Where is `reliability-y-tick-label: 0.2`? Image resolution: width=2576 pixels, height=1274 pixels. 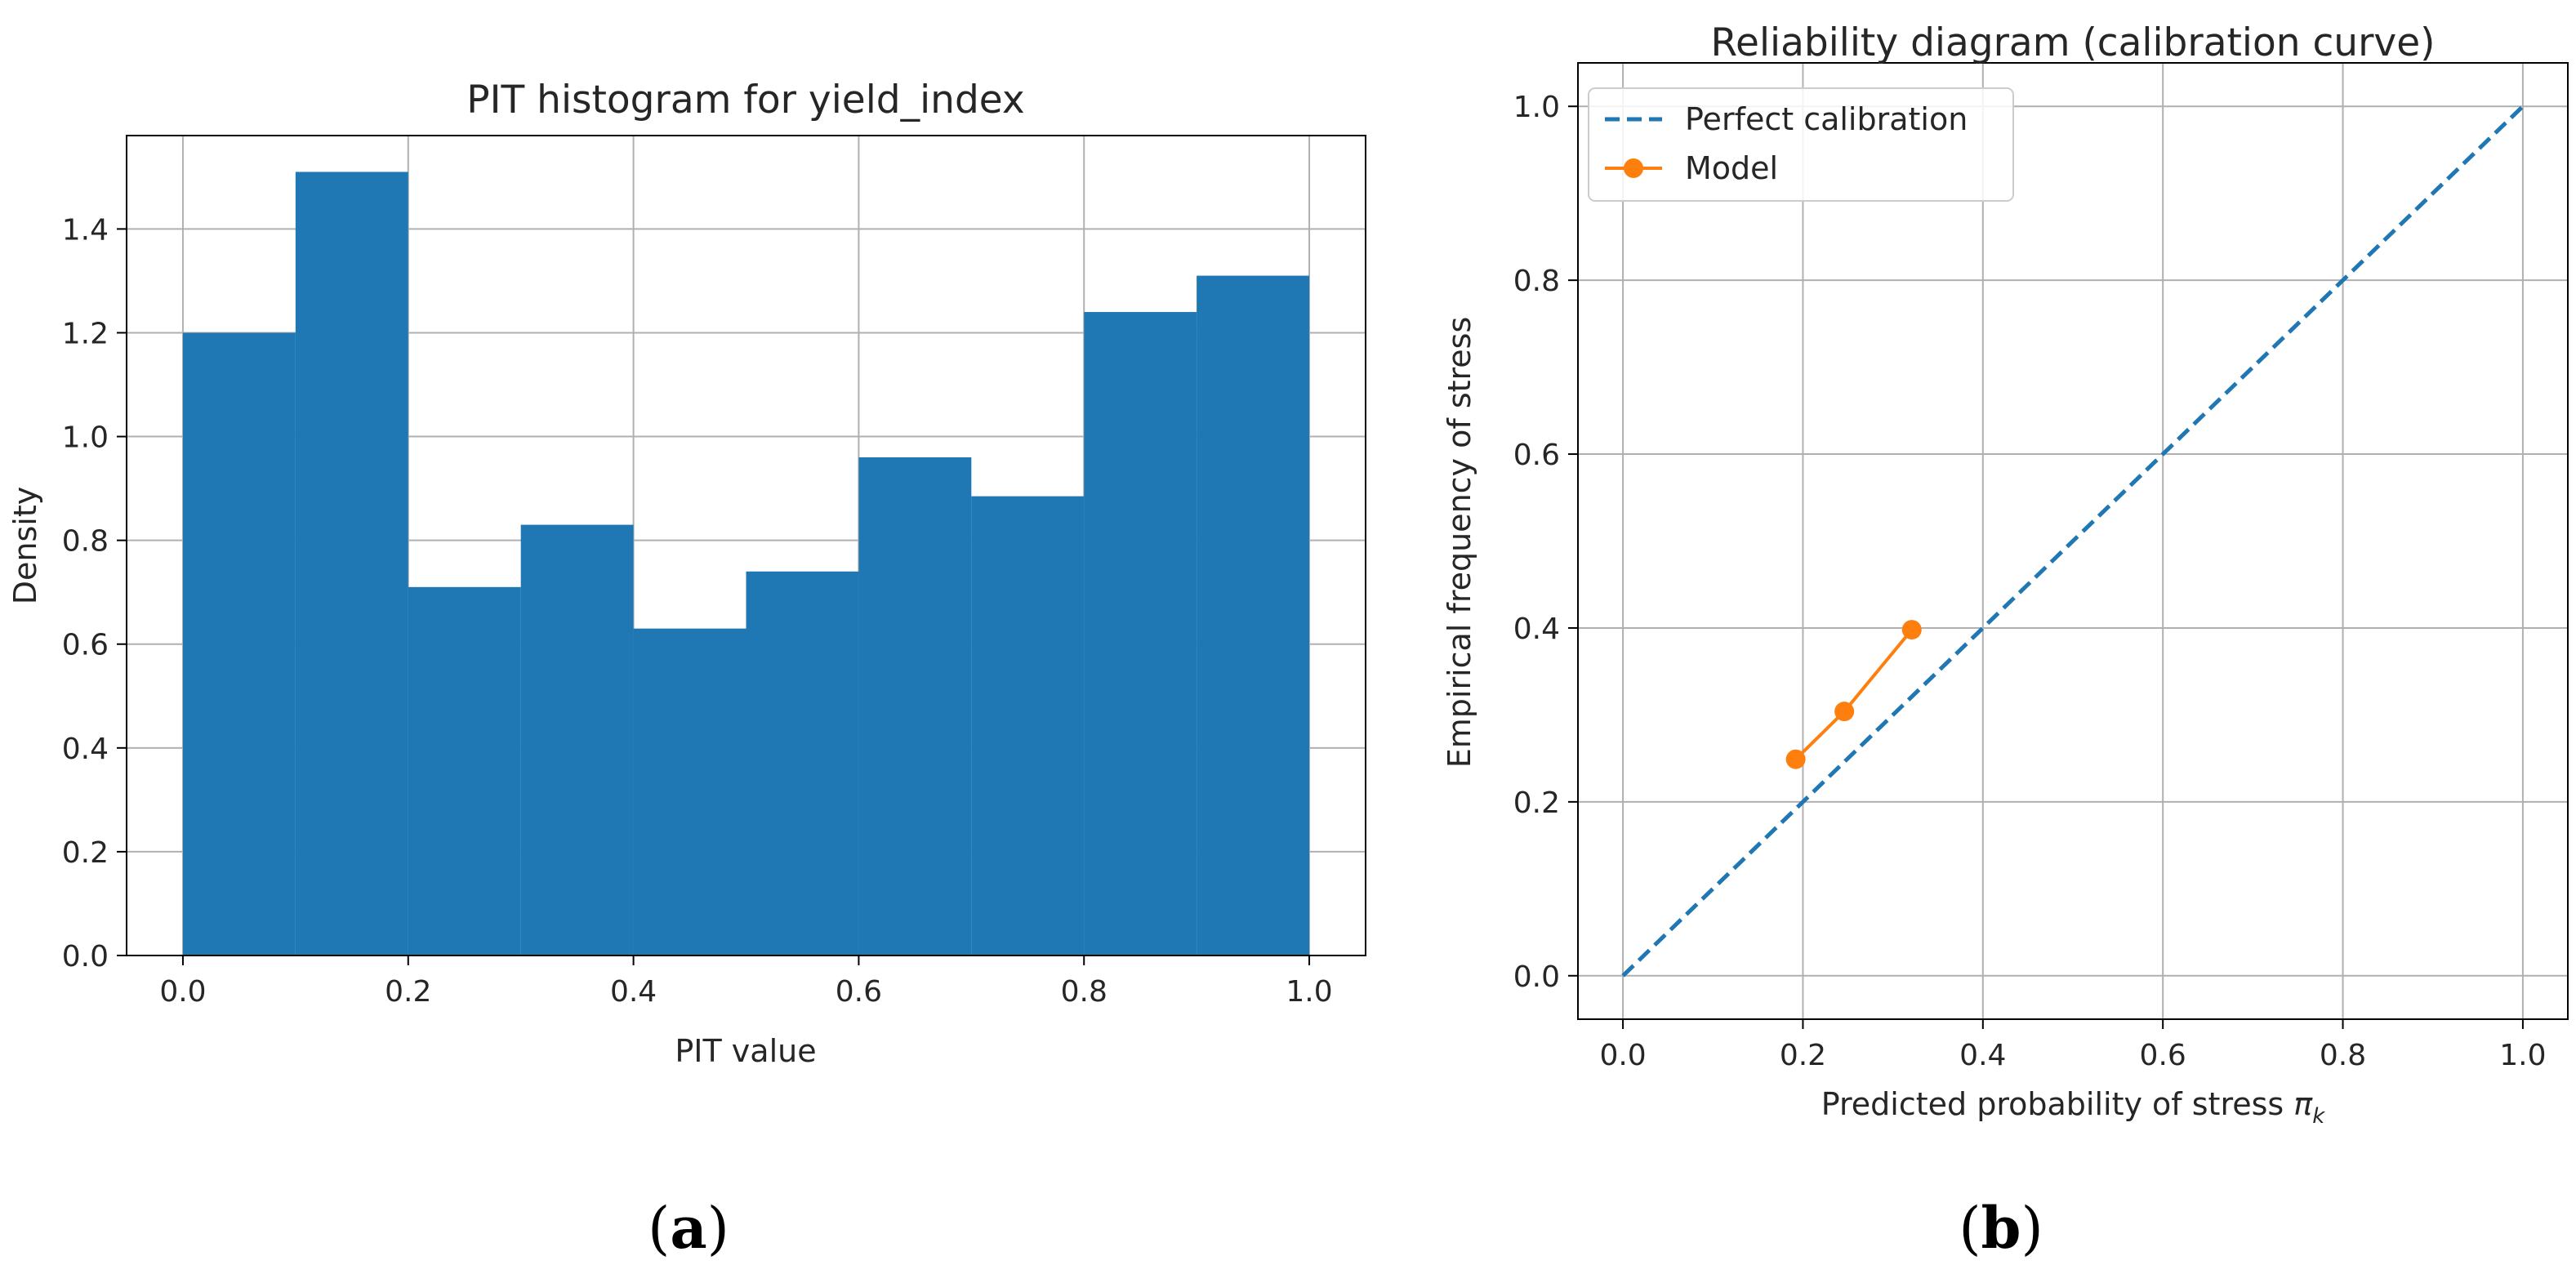 reliability-y-tick-label: 0.2 is located at coordinates (1536, 803).